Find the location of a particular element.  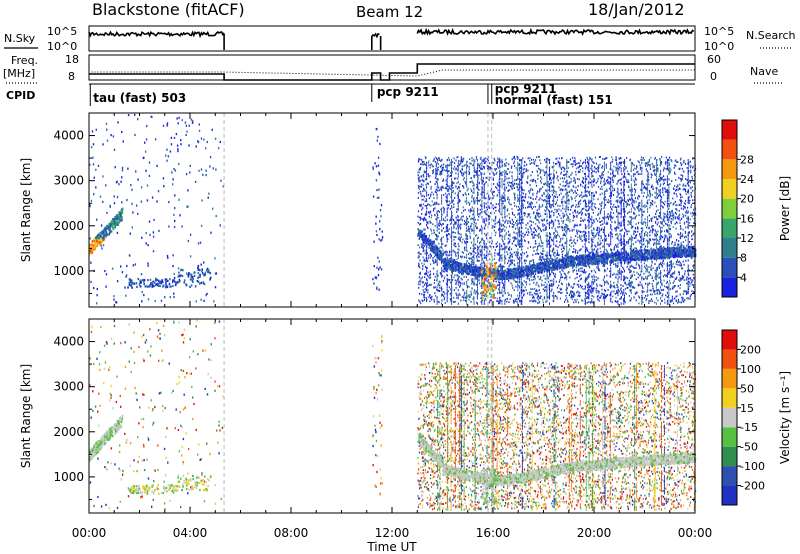

noise-tick-right-bottom: 10^0 is located at coordinates (719, 46).